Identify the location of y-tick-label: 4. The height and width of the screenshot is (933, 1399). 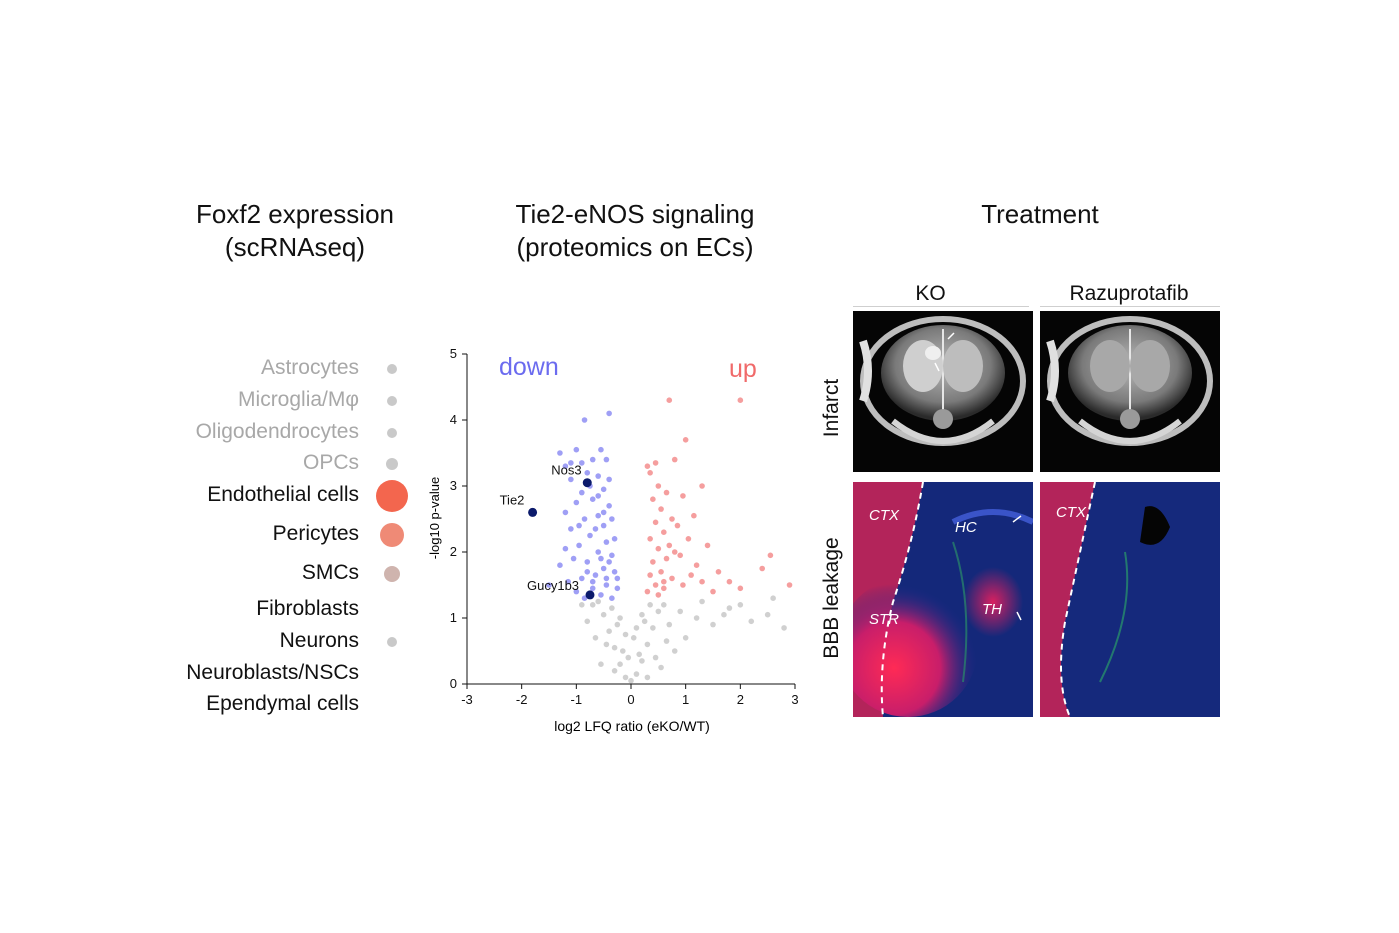
(453, 419).